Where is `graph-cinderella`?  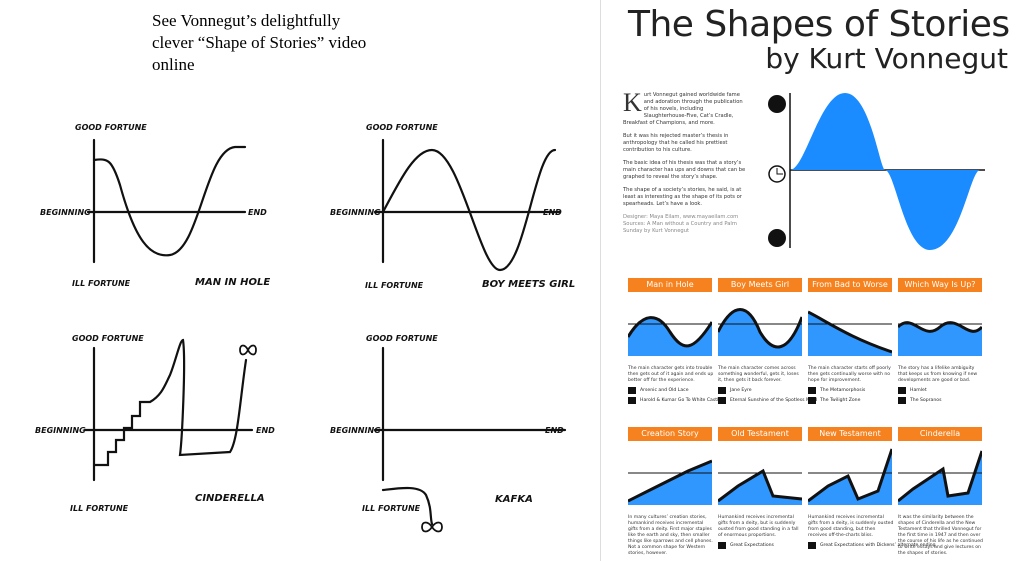
graph-cinderella is located at coordinates (170, 410).